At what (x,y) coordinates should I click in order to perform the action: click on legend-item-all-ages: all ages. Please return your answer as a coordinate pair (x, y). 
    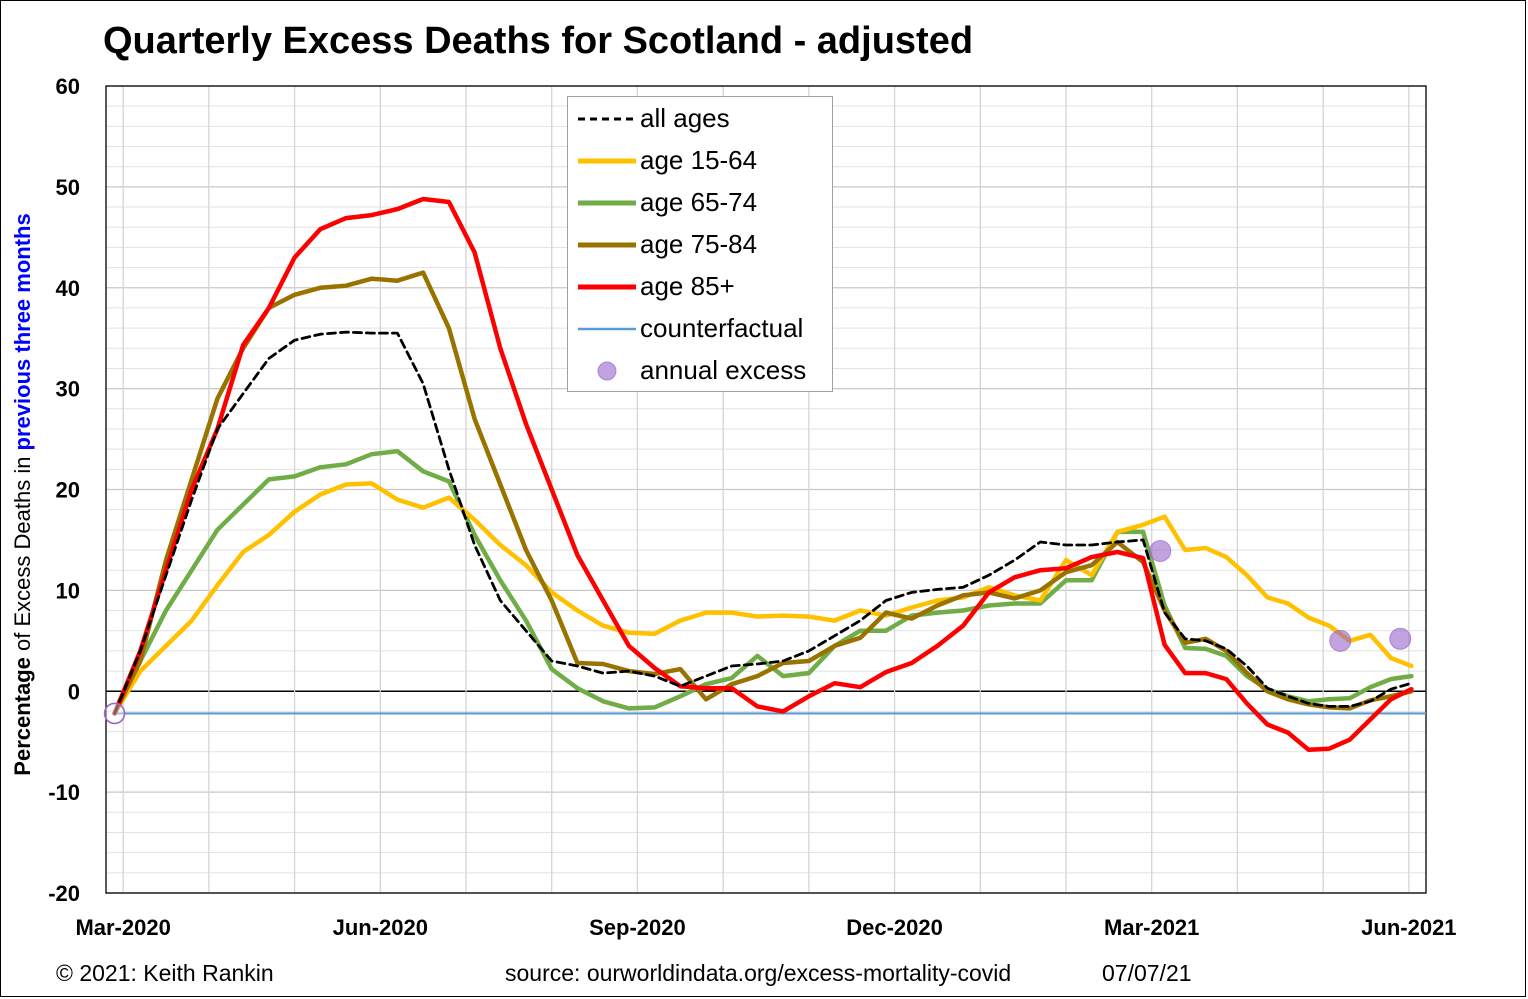
    Looking at the image, I should click on (700, 118).